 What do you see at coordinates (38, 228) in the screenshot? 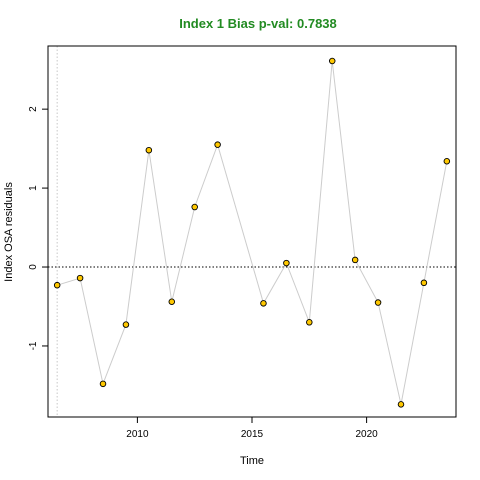
I see `y-axis: -1 0 1 2` at bounding box center [38, 228].